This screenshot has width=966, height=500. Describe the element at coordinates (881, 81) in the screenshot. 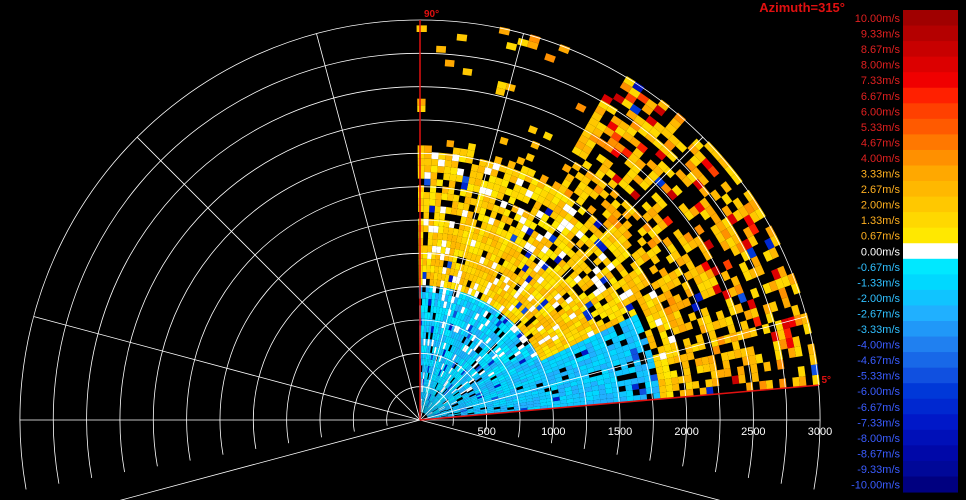

I see `colorbar-label: 7.33m/s` at that location.